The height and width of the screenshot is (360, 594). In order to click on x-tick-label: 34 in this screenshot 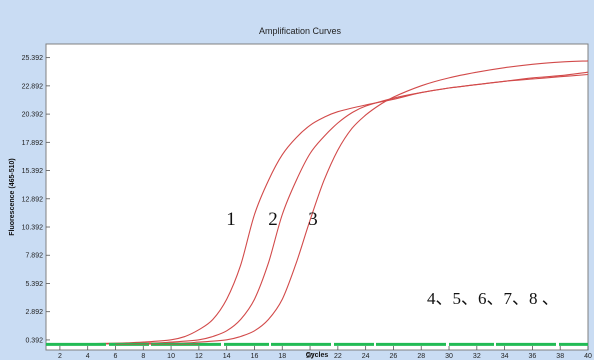, I will do `click(505, 356)`.